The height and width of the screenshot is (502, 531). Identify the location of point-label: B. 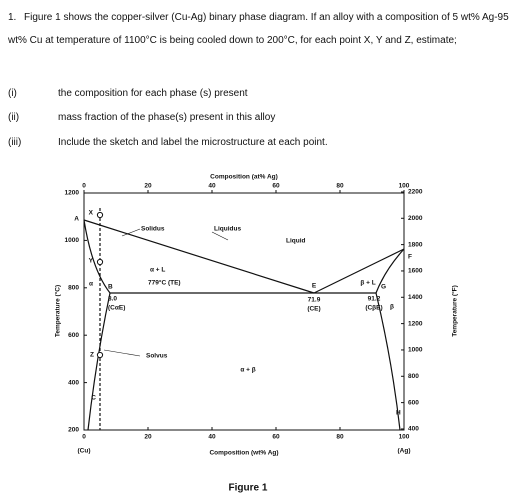
(110, 287).